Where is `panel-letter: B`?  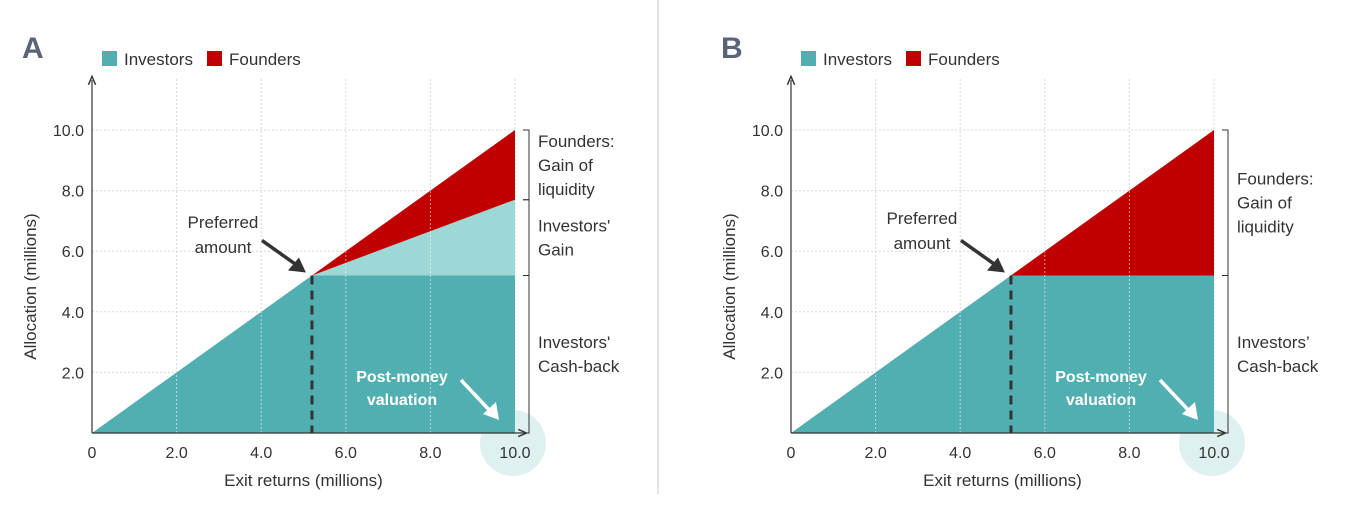 panel-letter: B is located at coordinates (732, 48).